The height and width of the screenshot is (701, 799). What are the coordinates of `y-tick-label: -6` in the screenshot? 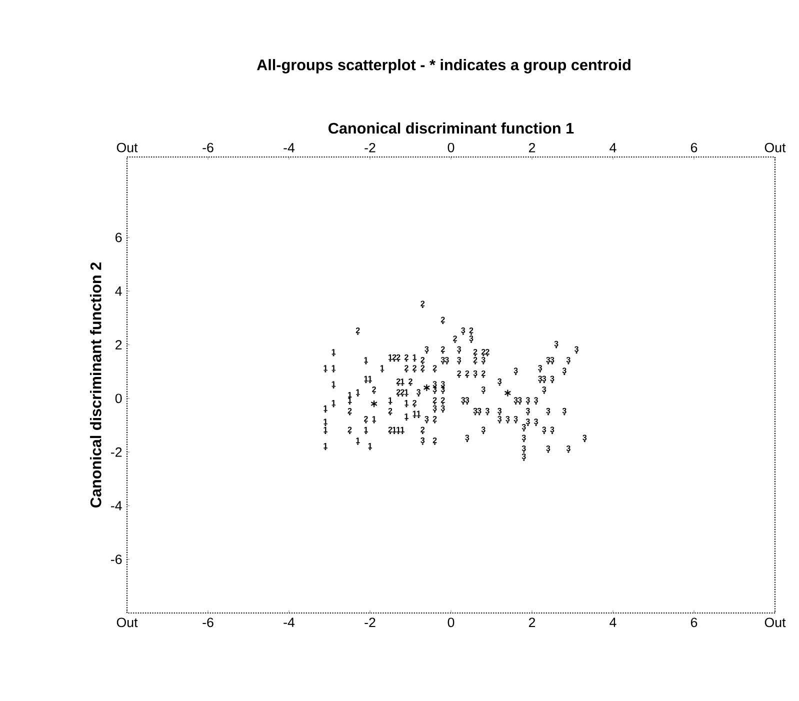 It's located at (116, 559).